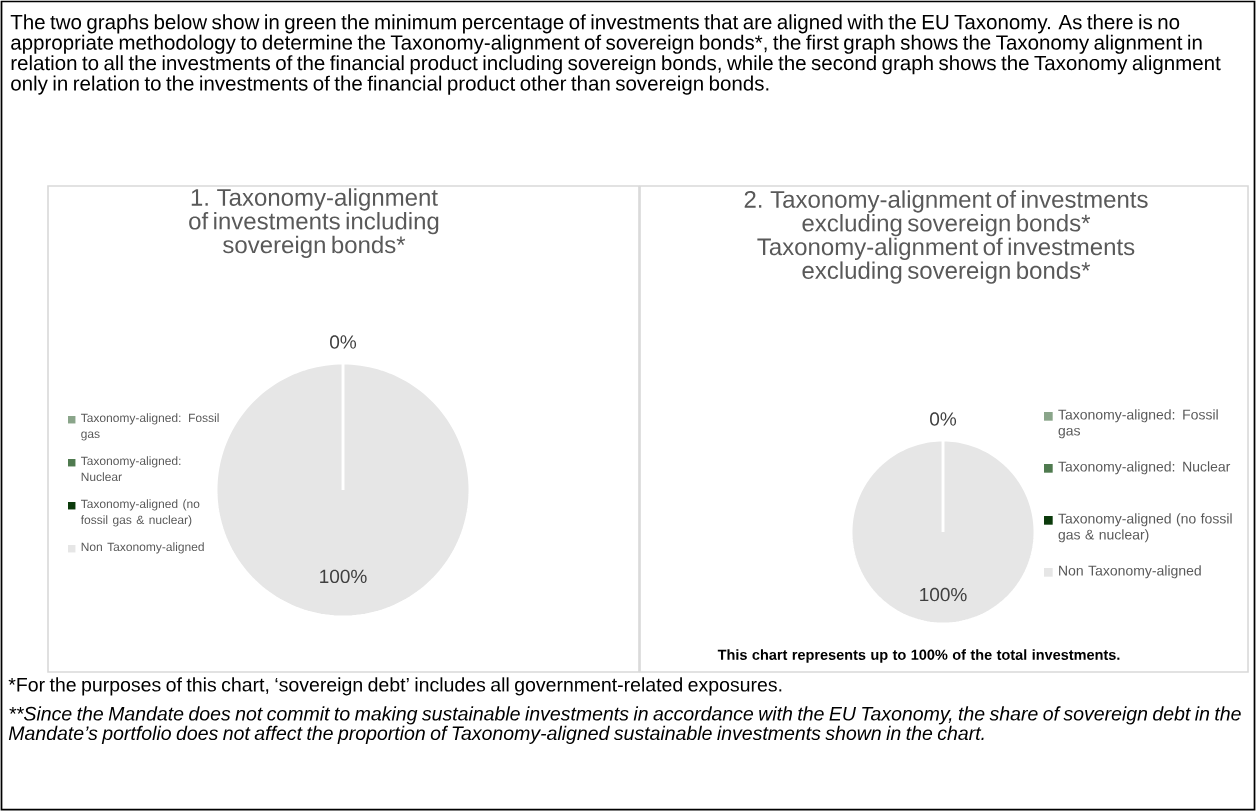  What do you see at coordinates (946, 237) in the screenshot?
I see `chart-title: 2. Taxonomy-alignment of investments excluding sovereign bonds* Taxonomy-alignment of investments excluding sovereign bonds*` at bounding box center [946, 237].